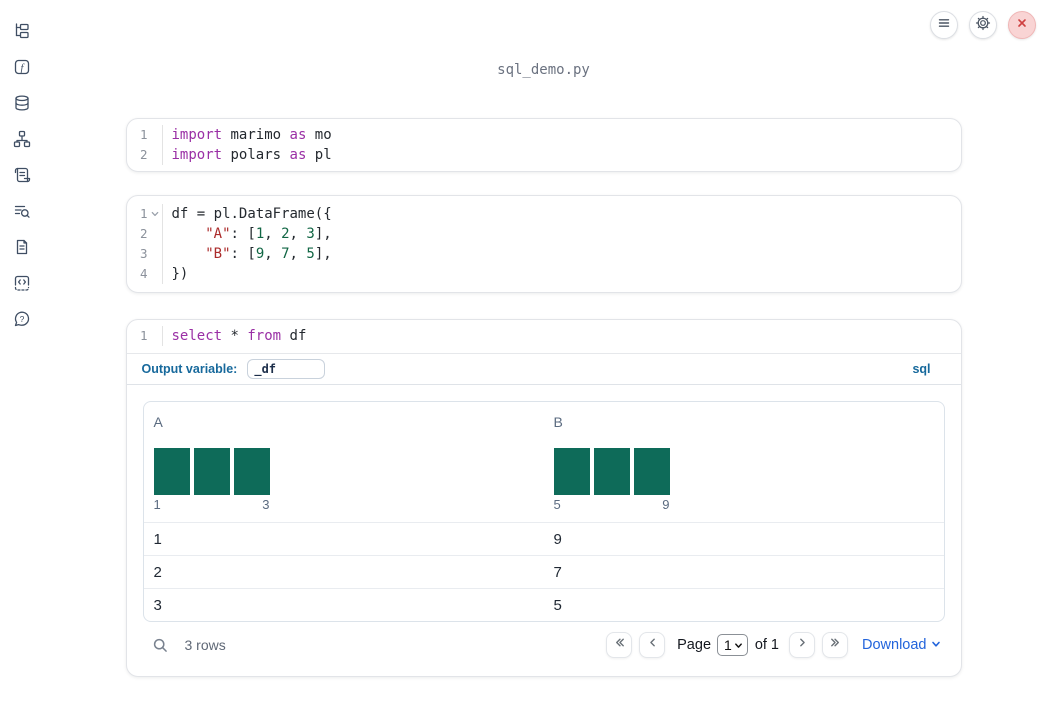  Describe the element at coordinates (544, 145) in the screenshot. I see `code-editor: 1 import marimo as mo 2 import polars as pl` at that location.